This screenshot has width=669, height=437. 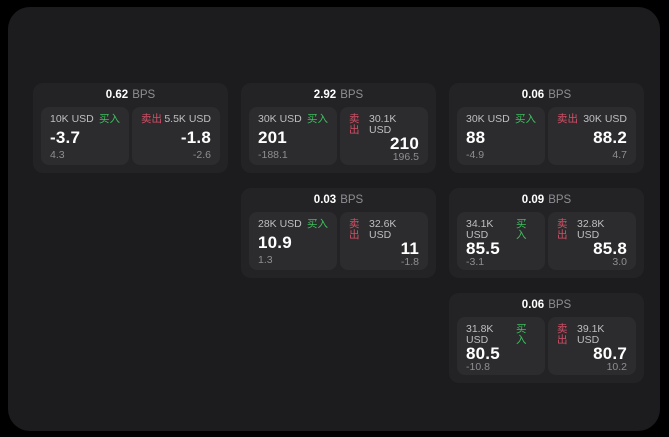 What do you see at coordinates (195, 137) in the screenshot?
I see `sell-quote-price: -1.8` at bounding box center [195, 137].